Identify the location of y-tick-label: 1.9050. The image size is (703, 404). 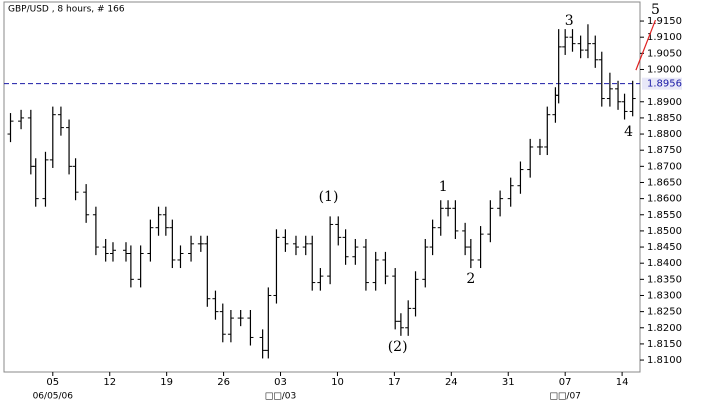
(664, 53).